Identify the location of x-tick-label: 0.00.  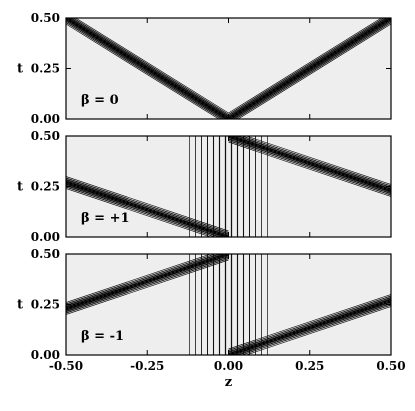
(228, 366).